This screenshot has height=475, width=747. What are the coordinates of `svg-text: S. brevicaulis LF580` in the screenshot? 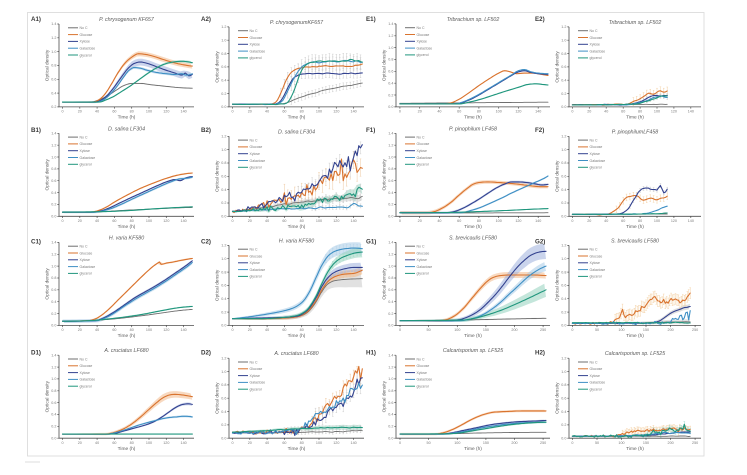 It's located at (635, 241).